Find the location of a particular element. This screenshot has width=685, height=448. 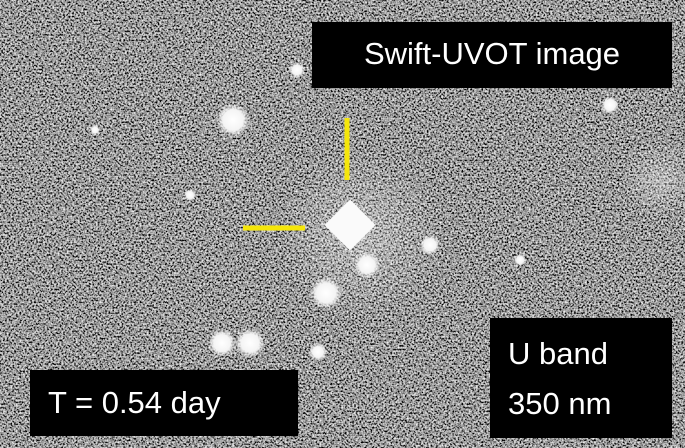

time-box is located at coordinates (164, 403).